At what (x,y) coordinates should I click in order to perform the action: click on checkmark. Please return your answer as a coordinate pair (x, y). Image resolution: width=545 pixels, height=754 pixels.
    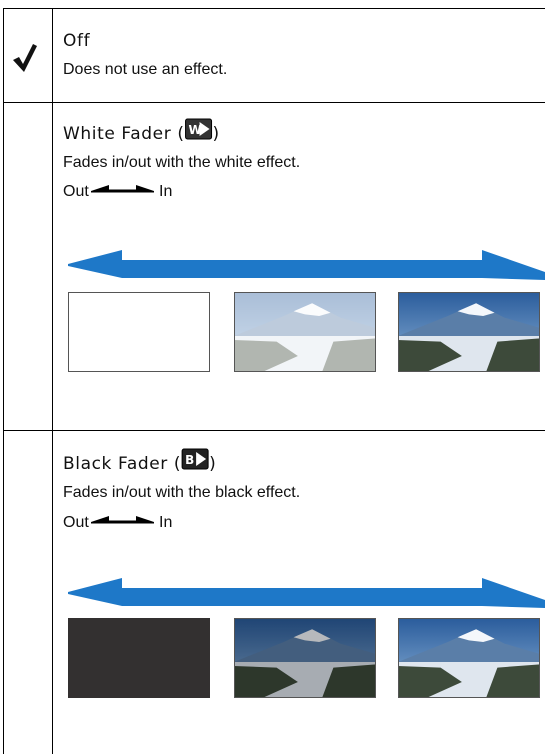
    Looking at the image, I should click on (25, 58).